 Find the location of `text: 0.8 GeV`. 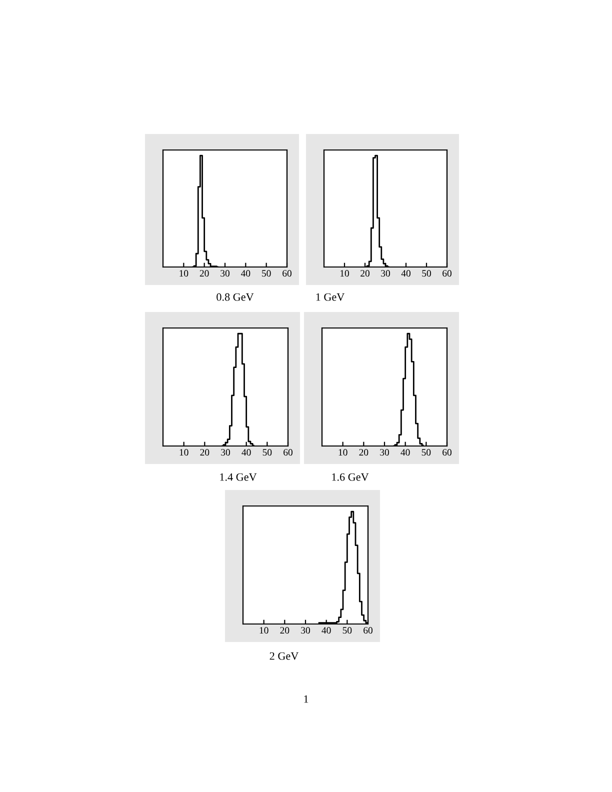

text: 0.8 GeV is located at coordinates (235, 297).